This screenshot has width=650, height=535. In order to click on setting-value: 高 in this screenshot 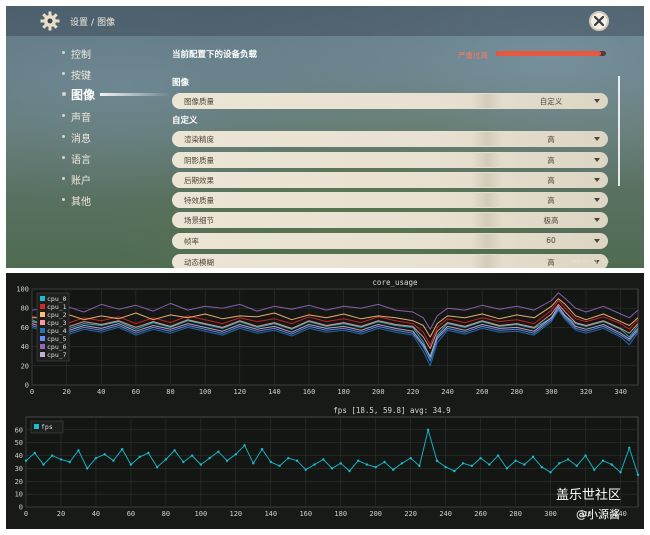, I will do `click(551, 180)`.